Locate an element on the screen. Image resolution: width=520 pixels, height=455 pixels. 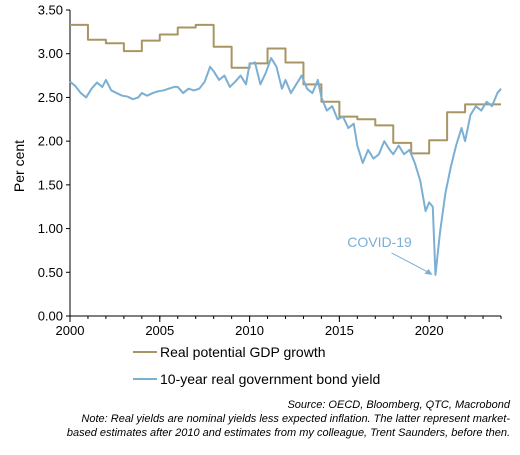
x-tick-label: 2000 is located at coordinates (70, 330).